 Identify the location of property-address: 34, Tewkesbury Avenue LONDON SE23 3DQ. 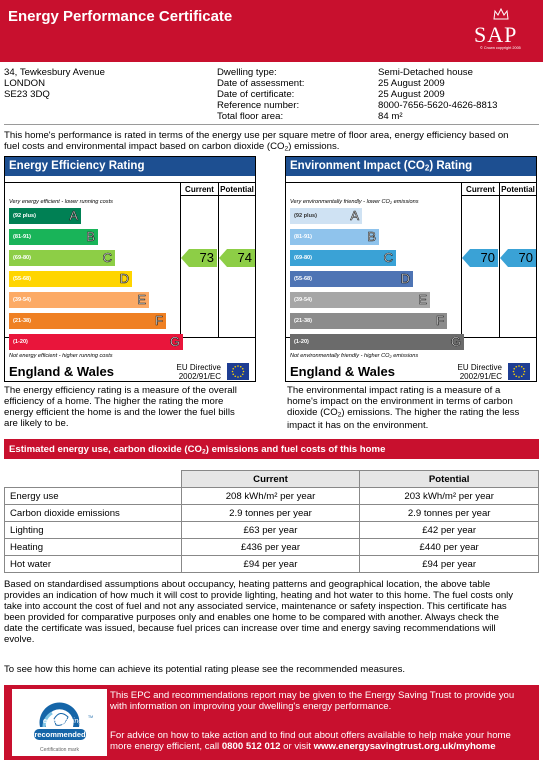
(54, 83).